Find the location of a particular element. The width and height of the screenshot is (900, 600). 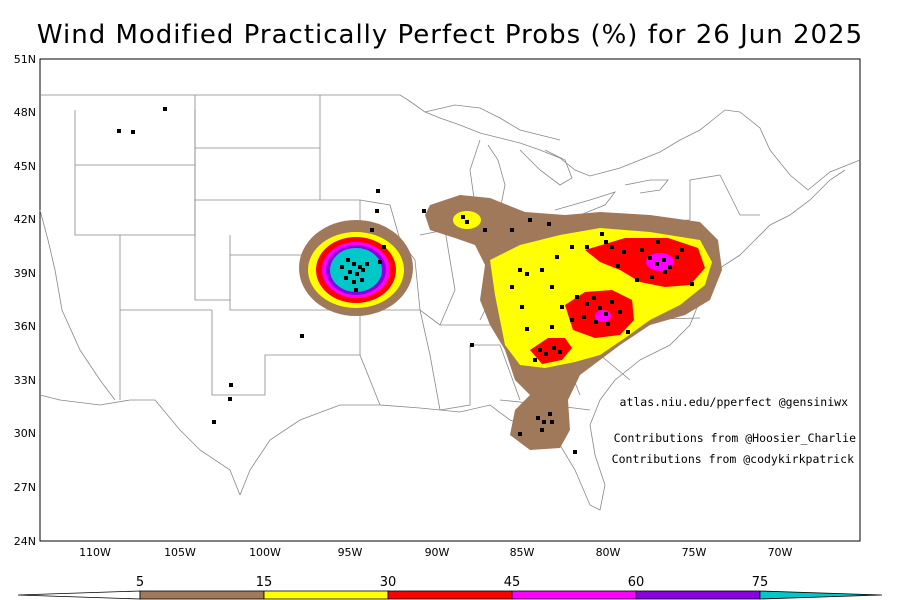

lat-tick-label: 39N is located at coordinates (25, 273).